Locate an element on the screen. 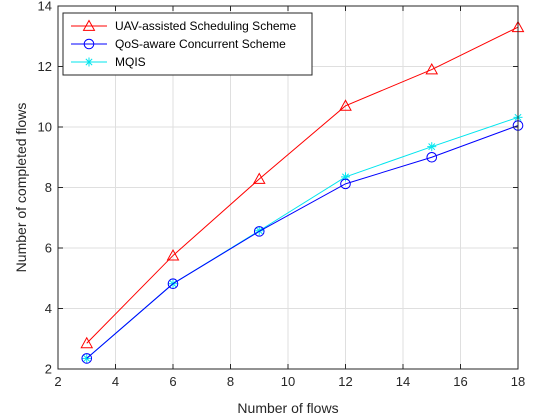 This screenshot has height=419, width=534. legend-item: MQIS is located at coordinates (108, 62).